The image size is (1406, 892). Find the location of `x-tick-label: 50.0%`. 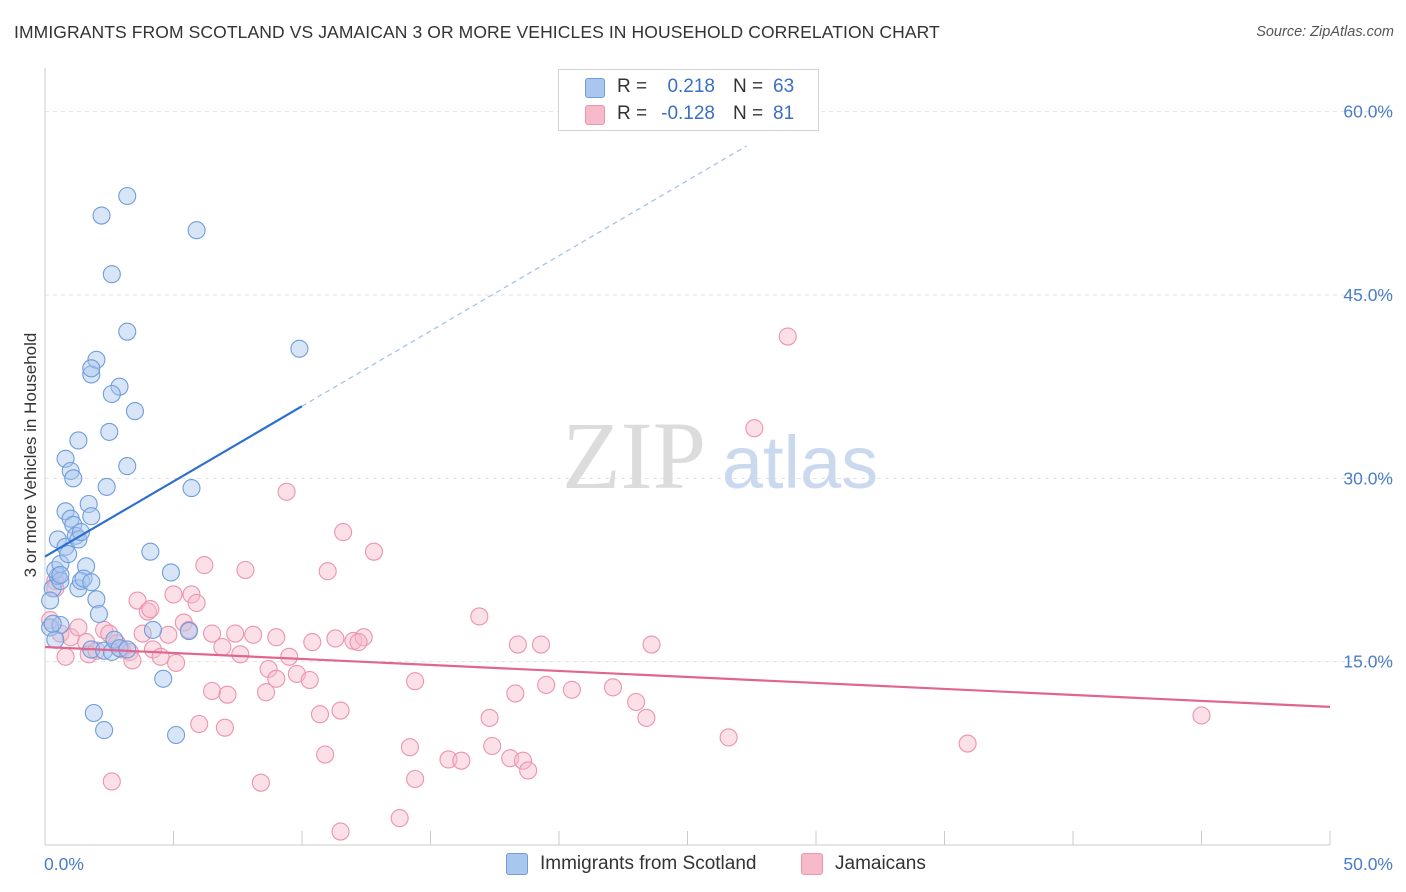

x-tick-label: 50.0% is located at coordinates (1368, 864).